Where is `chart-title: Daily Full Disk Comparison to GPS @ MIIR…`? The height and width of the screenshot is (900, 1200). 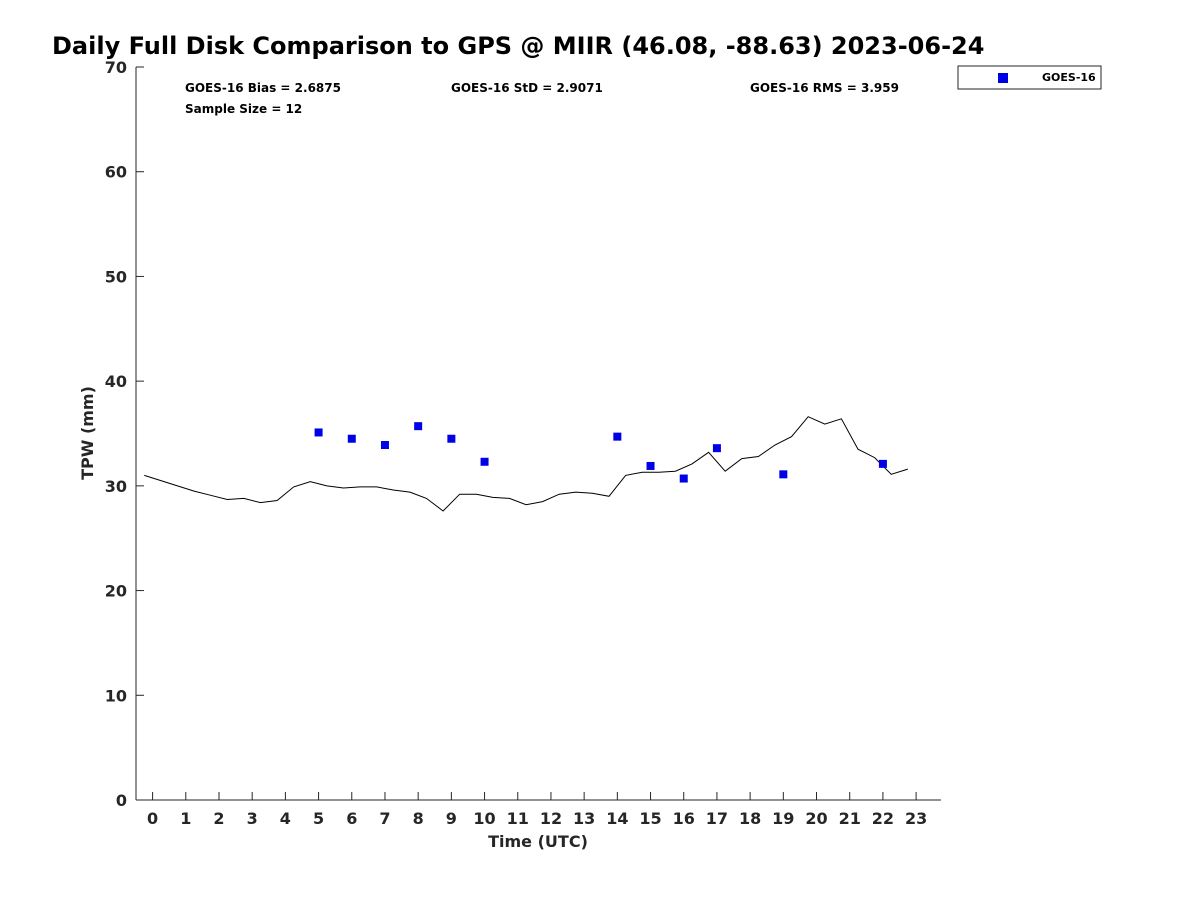 chart-title: Daily Full Disk Comparison to GPS @ MIIR… is located at coordinates (518, 46).